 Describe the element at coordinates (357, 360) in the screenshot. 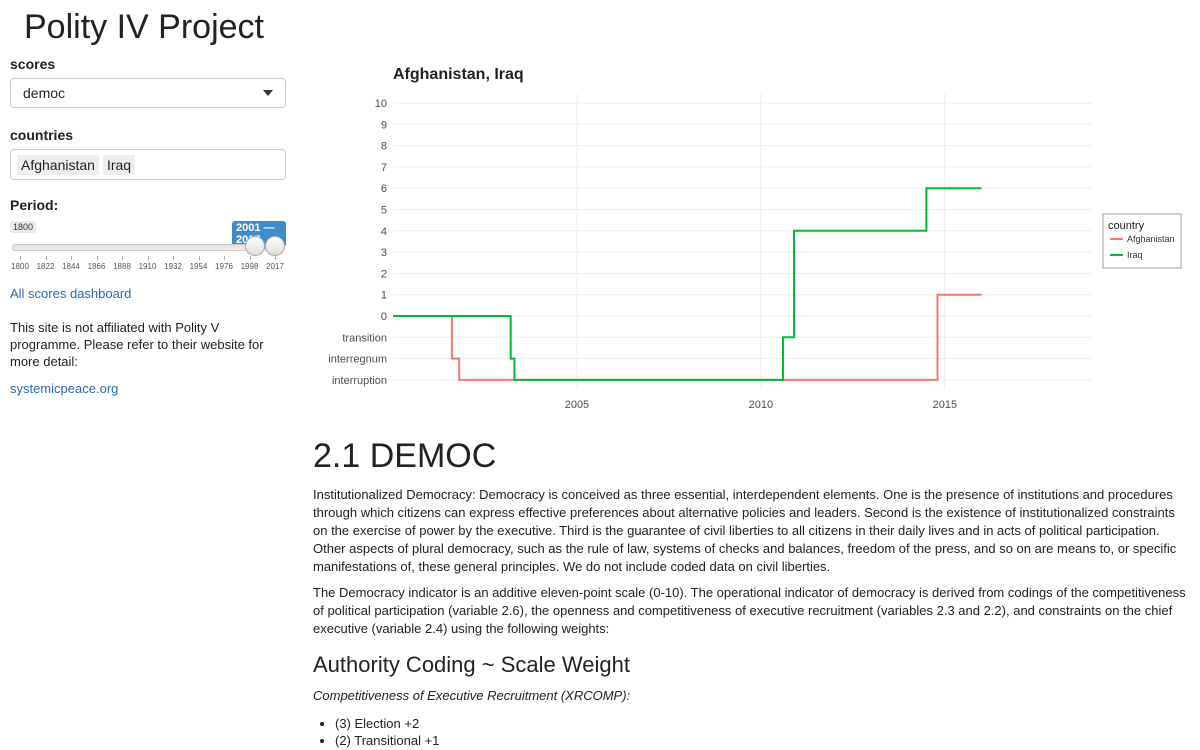

I see `y-tick-label: interregnum` at that location.